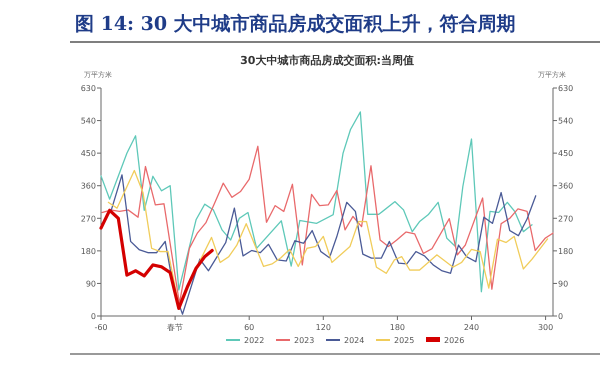 The height and width of the screenshot is (392, 614). Describe the element at coordinates (91, 283) in the screenshot. I see `y-tick-label: 90` at that location.